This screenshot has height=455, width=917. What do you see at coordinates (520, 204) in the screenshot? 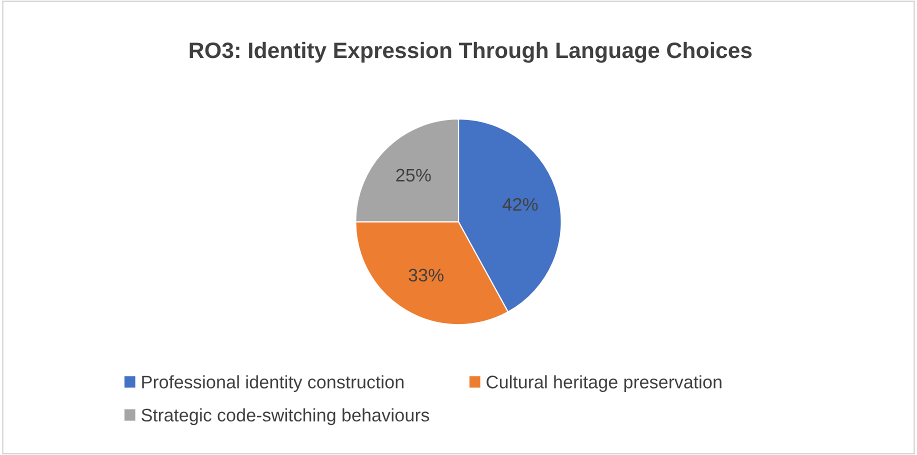
I see `data-label: 42%` at bounding box center [520, 204].